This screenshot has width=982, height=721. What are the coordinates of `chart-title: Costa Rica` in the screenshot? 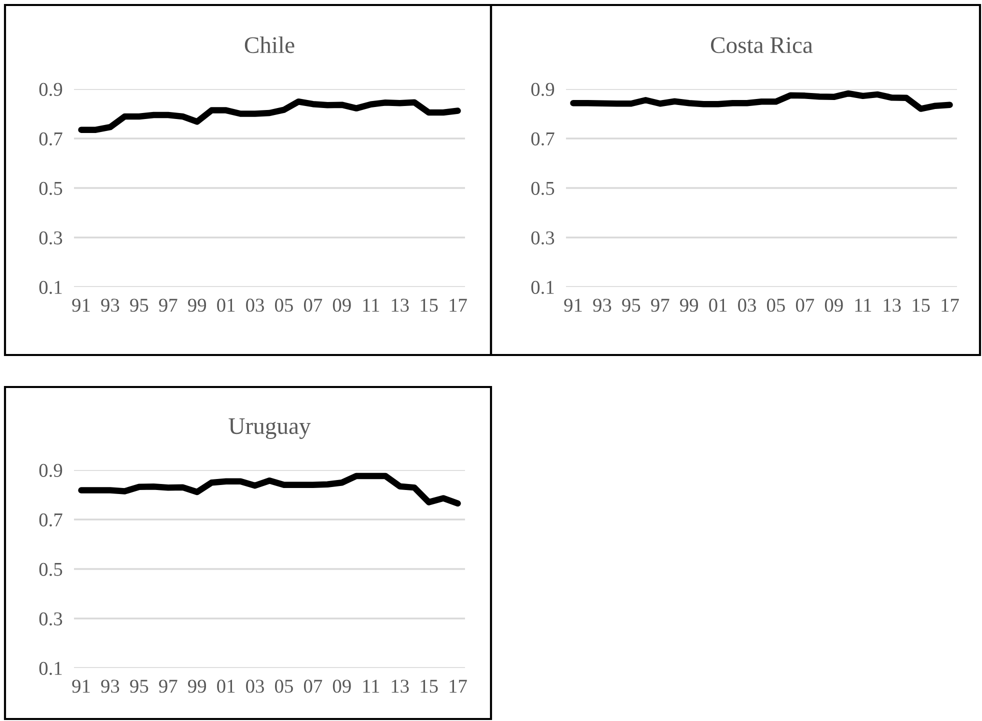 It's located at (761, 45).